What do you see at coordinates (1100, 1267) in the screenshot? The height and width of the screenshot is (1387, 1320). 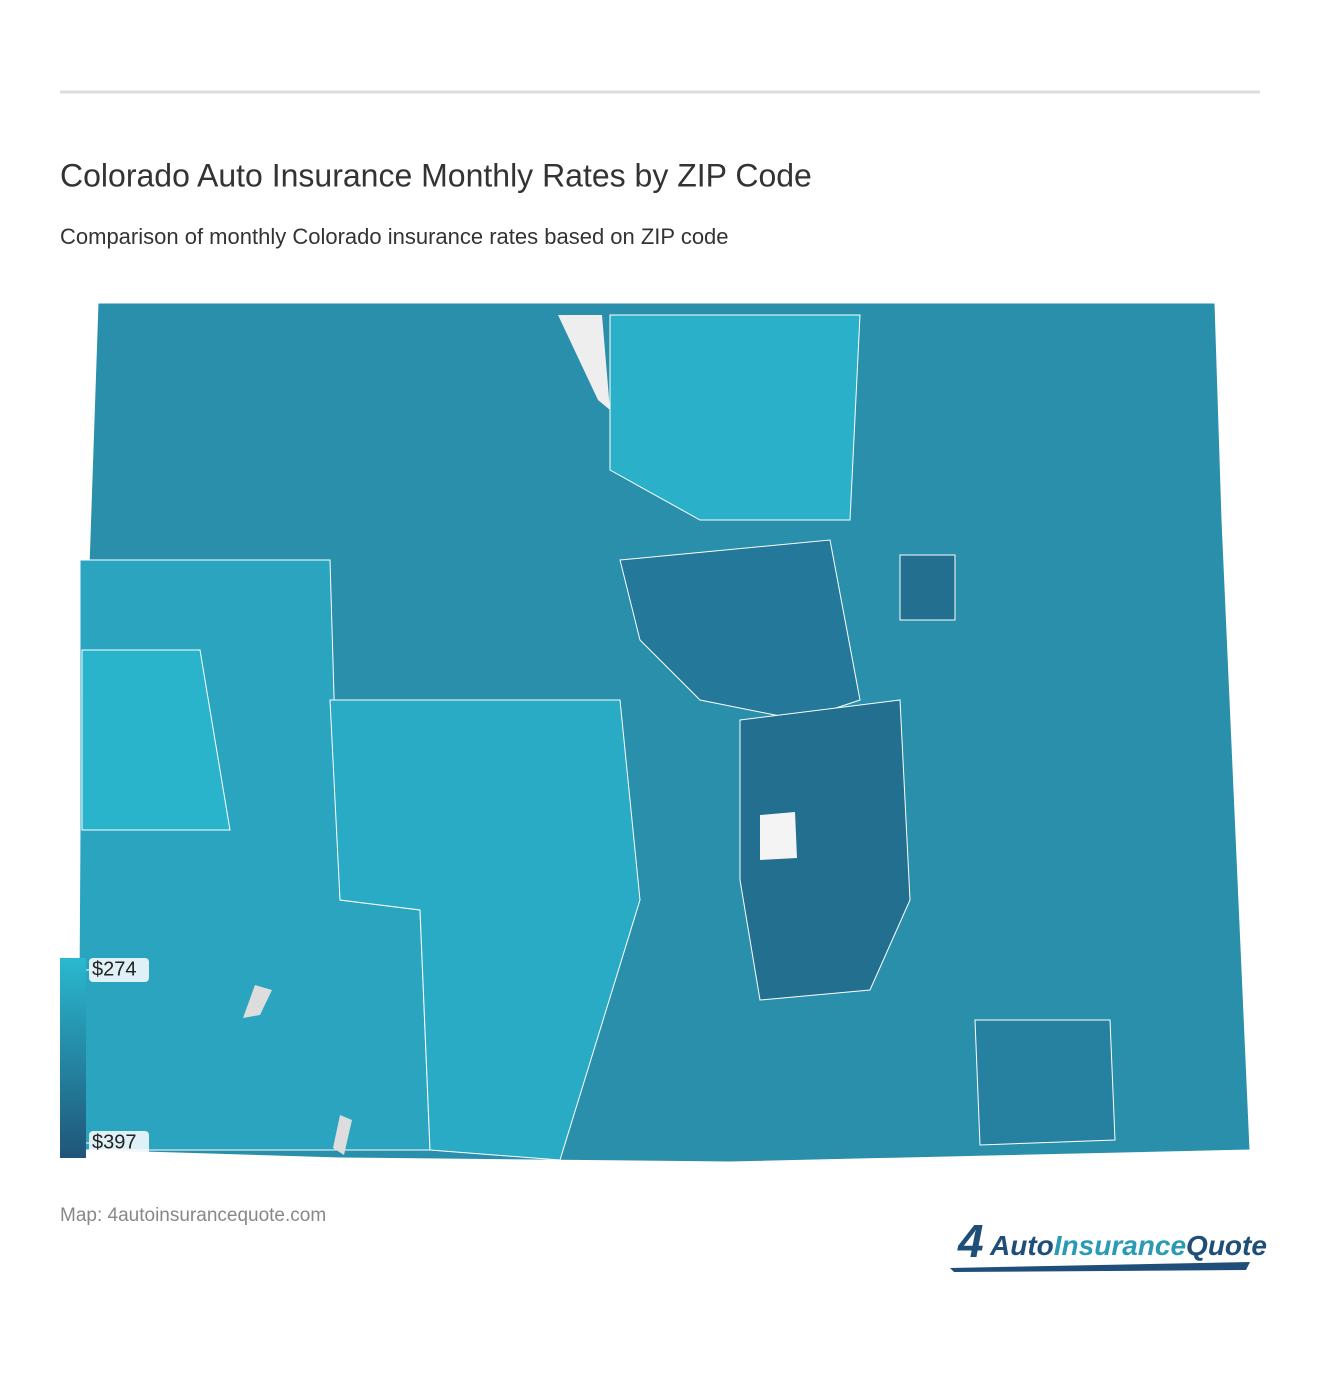 I see `logo-swoosh` at bounding box center [1100, 1267].